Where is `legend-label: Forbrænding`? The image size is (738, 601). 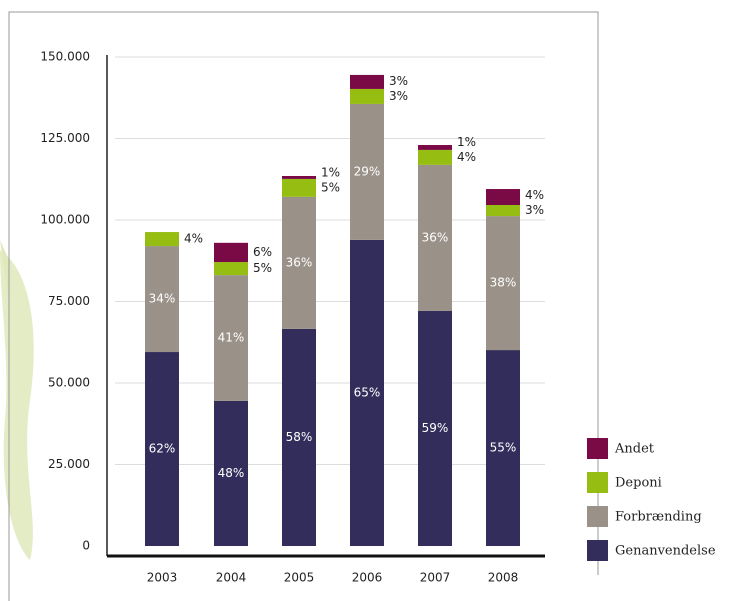
legend-label: Forbrænding is located at coordinates (658, 517).